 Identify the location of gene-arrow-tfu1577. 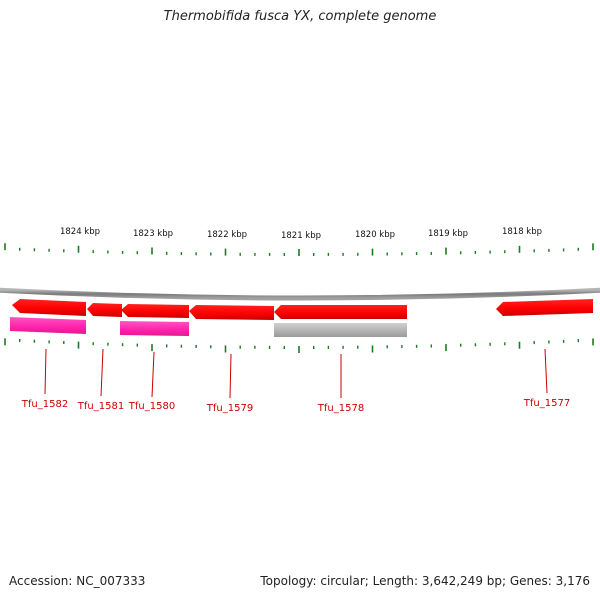
(544, 307).